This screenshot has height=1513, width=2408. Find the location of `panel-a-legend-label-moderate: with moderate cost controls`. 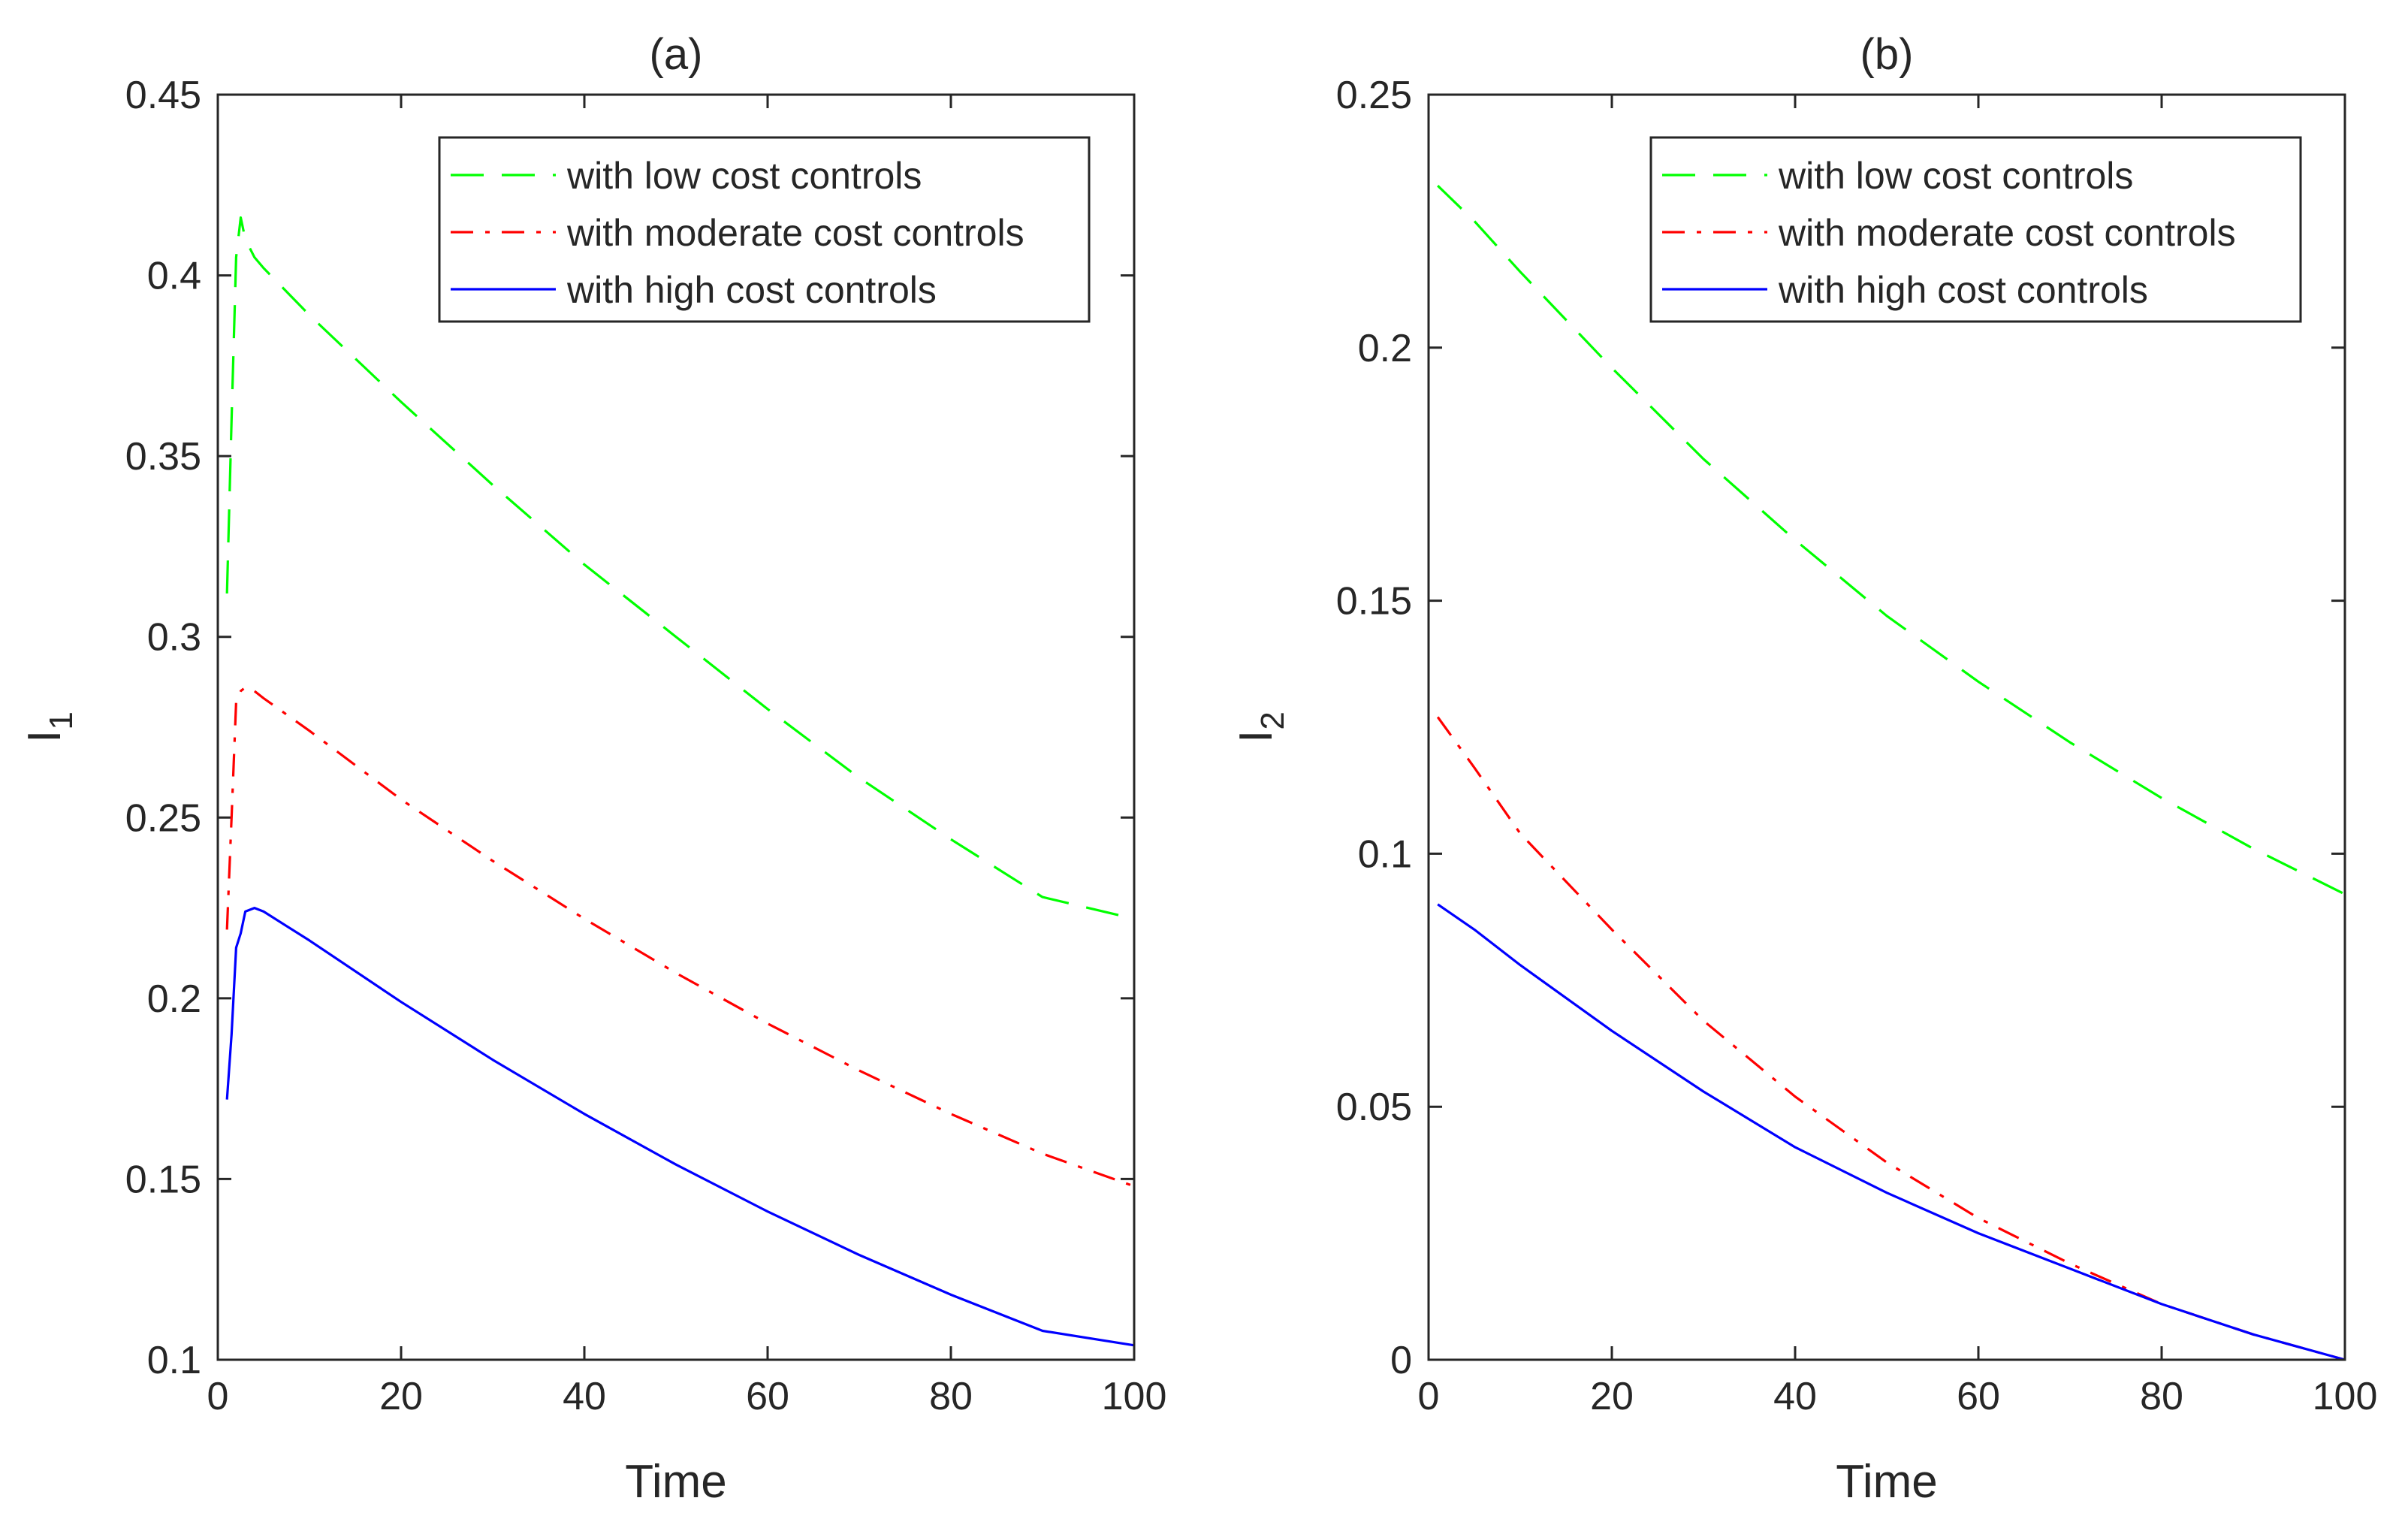

panel-a-legend-label-moderate: with moderate cost controls is located at coordinates (795, 233).